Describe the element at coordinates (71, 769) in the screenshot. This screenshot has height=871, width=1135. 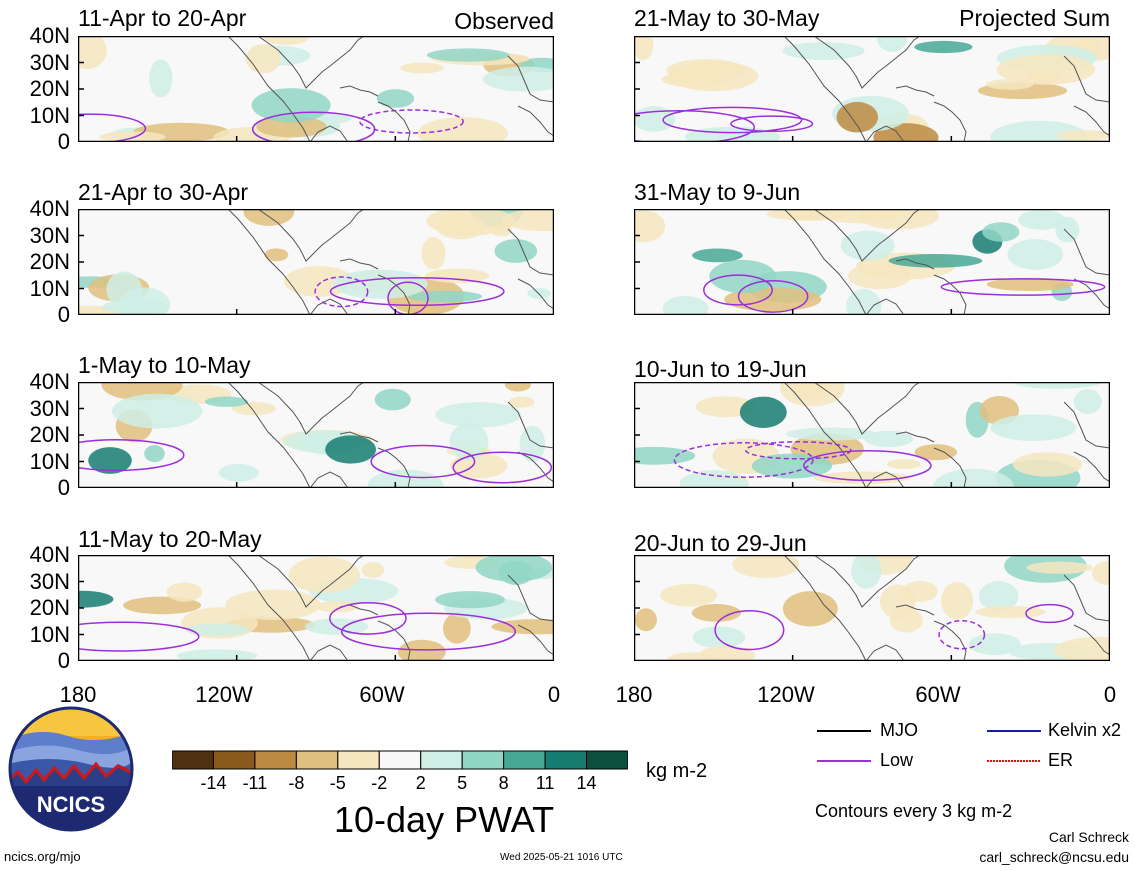
I see `ncics-logo: NCICS` at that location.